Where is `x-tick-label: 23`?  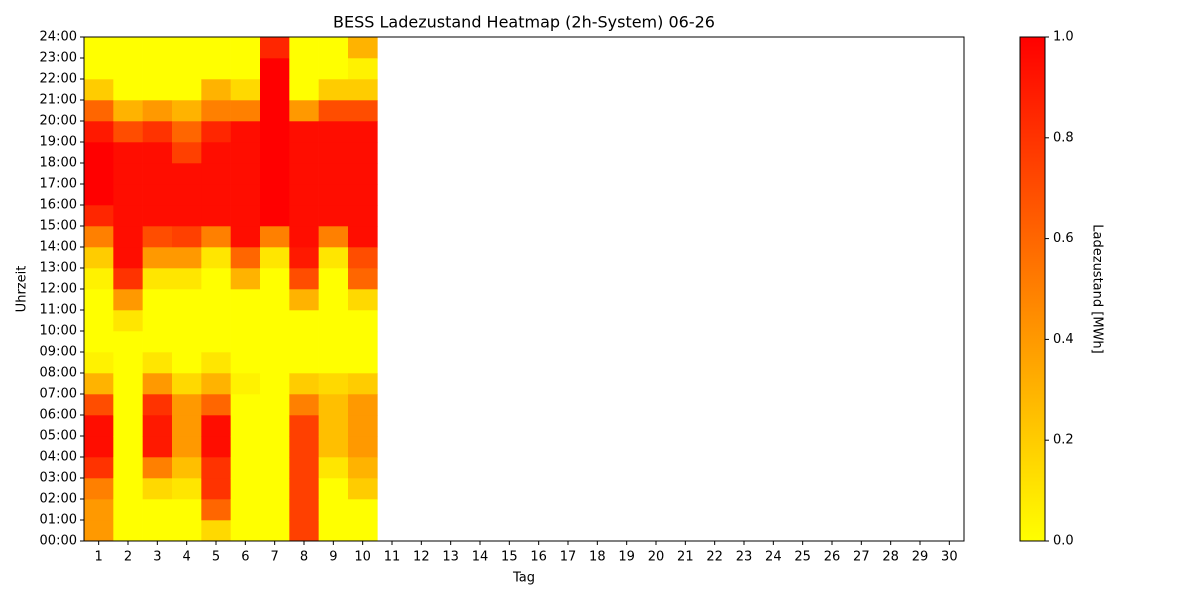 x-tick-label: 23 is located at coordinates (744, 557).